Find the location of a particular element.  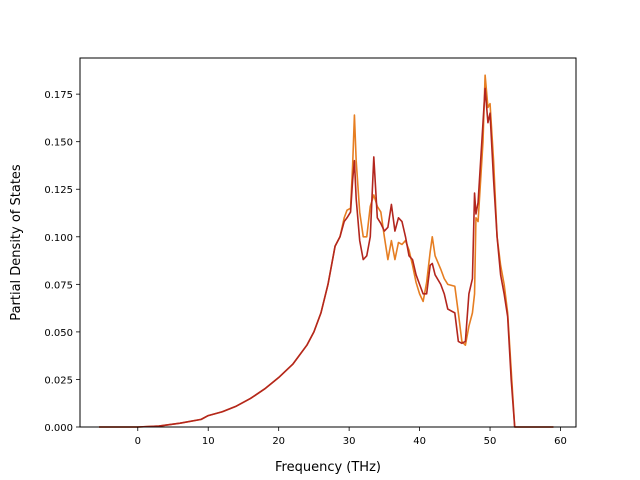

y-tick-label: 0.000 is located at coordinates (58, 428).